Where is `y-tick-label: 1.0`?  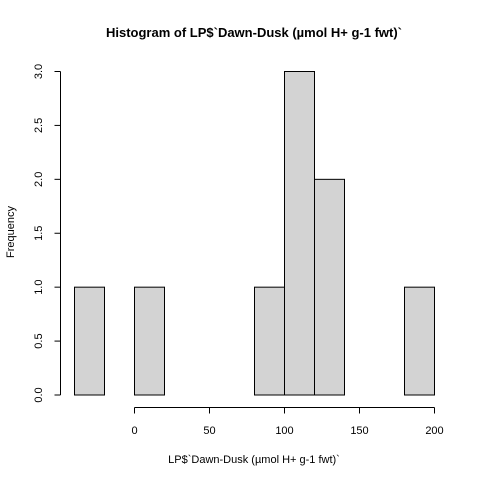
y-tick-label: 1.0 is located at coordinates (39, 287).